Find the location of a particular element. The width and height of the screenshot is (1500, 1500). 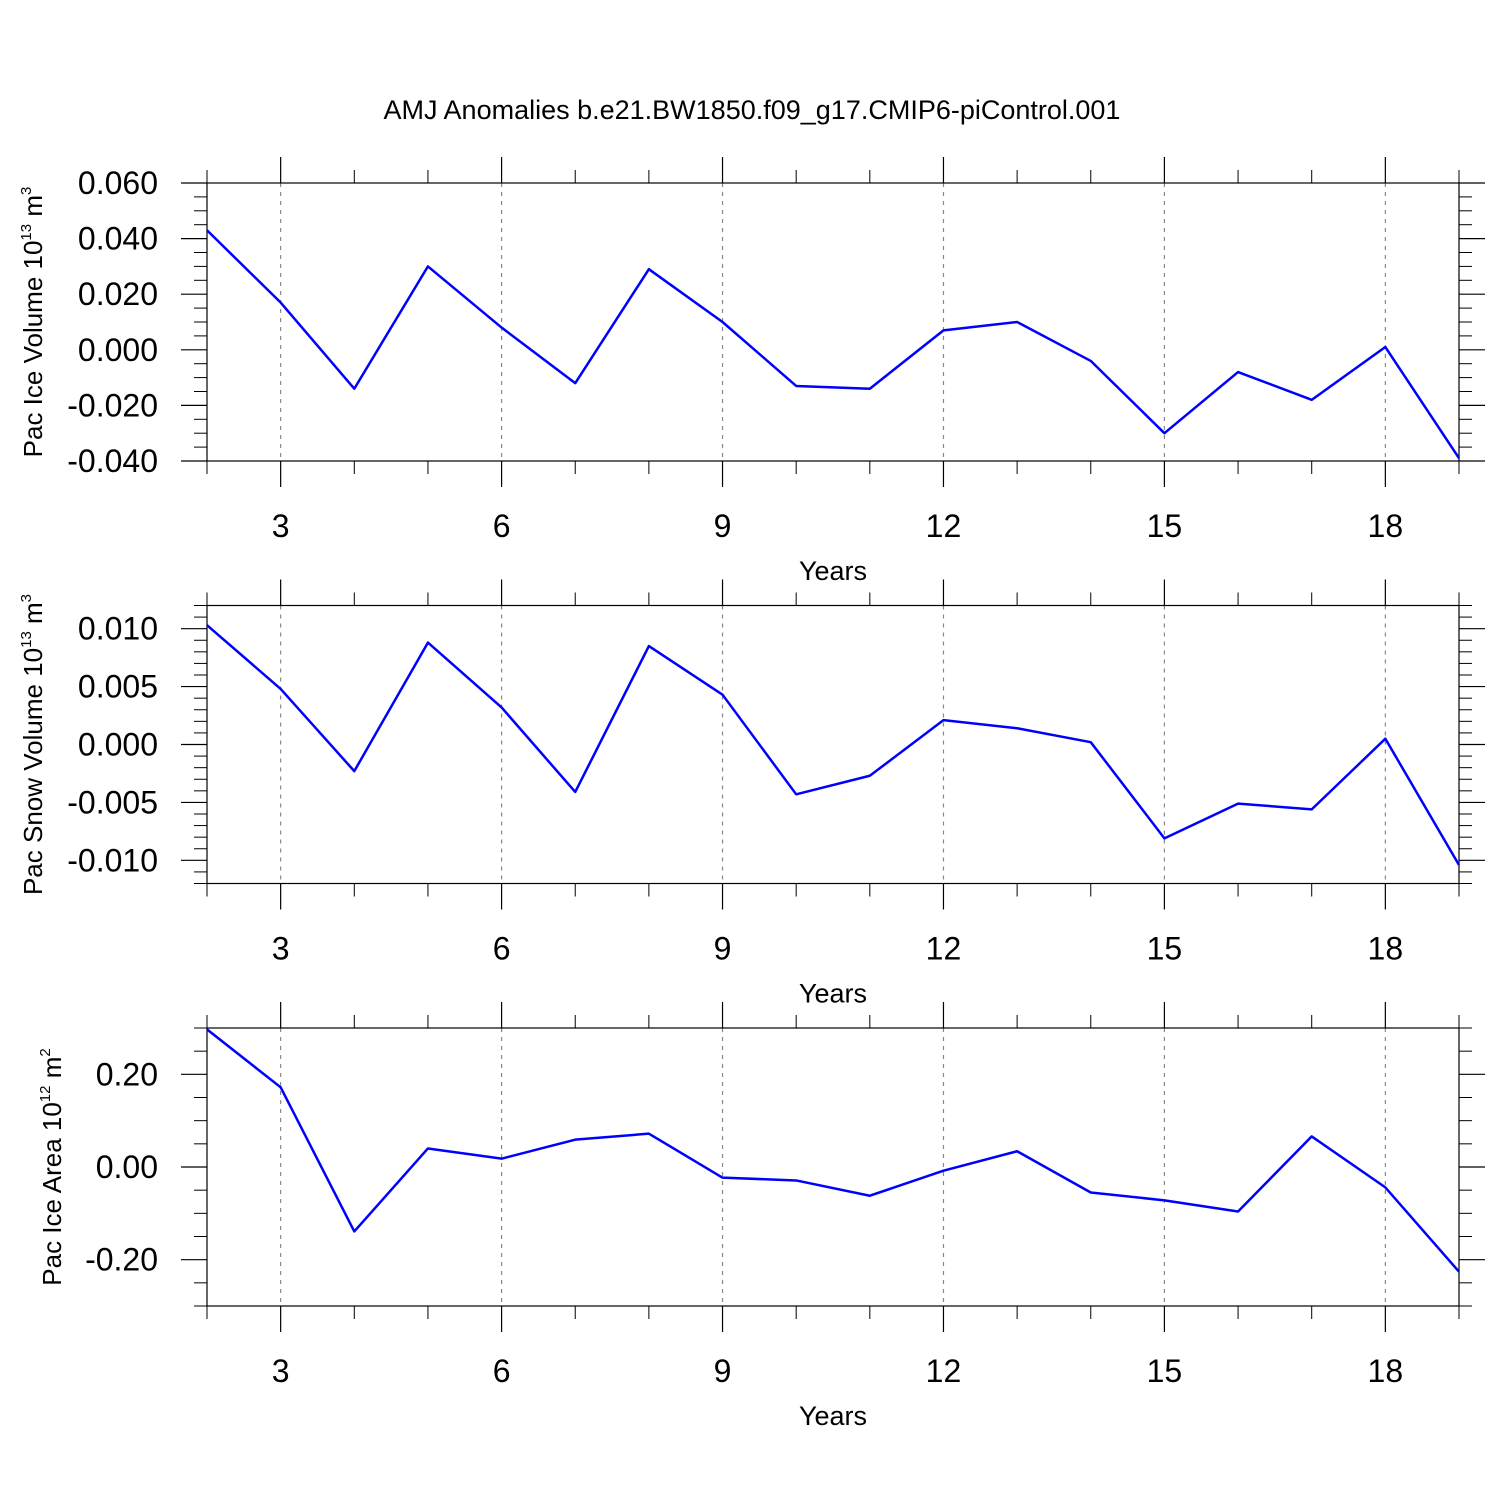

y-axis-label-part: 12 is located at coordinates (45, 1093).